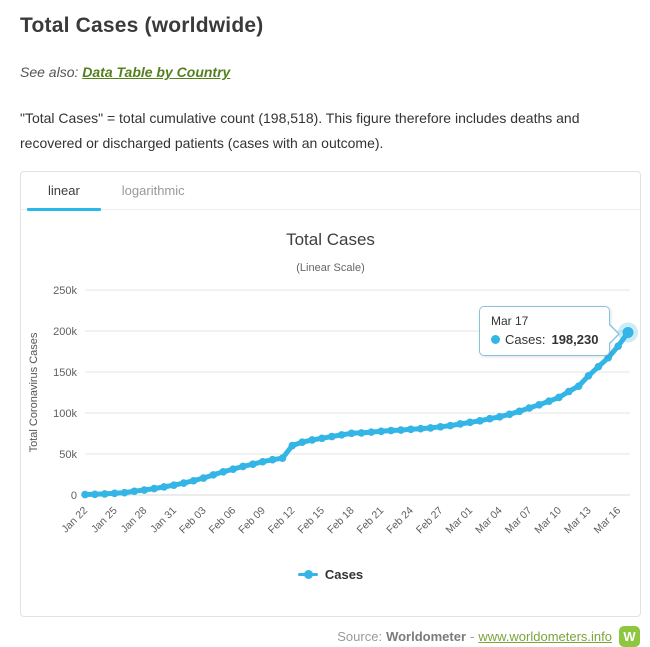 Image resolution: width=650 pixels, height=647 pixels. What do you see at coordinates (49, 72) in the screenshot?
I see `see-also-label: See also:` at bounding box center [49, 72].